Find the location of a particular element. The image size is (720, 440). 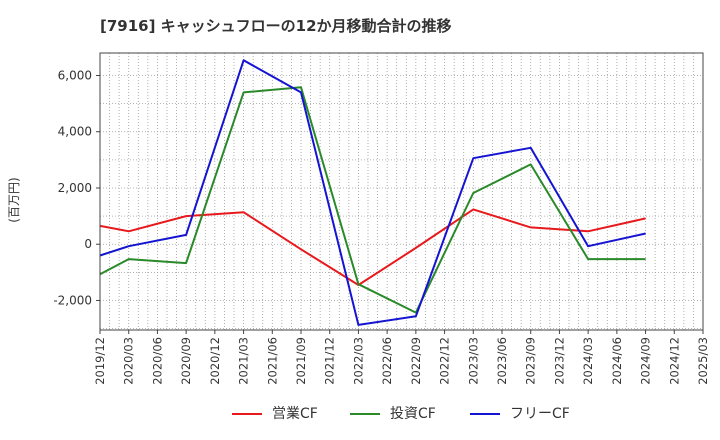

x-tick-label: 2020/03 is located at coordinates (129, 361).